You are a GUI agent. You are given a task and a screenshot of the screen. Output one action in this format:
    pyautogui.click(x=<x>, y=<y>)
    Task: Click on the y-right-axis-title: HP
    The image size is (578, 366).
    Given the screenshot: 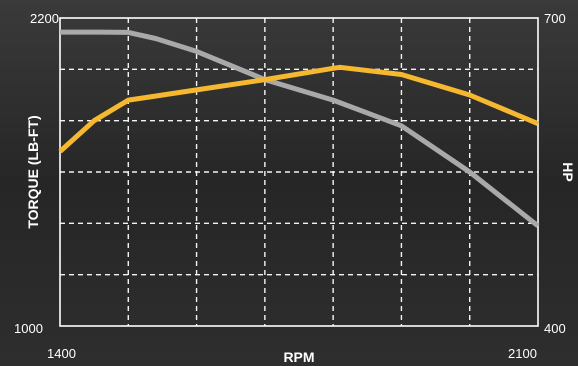 What is the action you would take?
    pyautogui.click(x=568, y=171)
    